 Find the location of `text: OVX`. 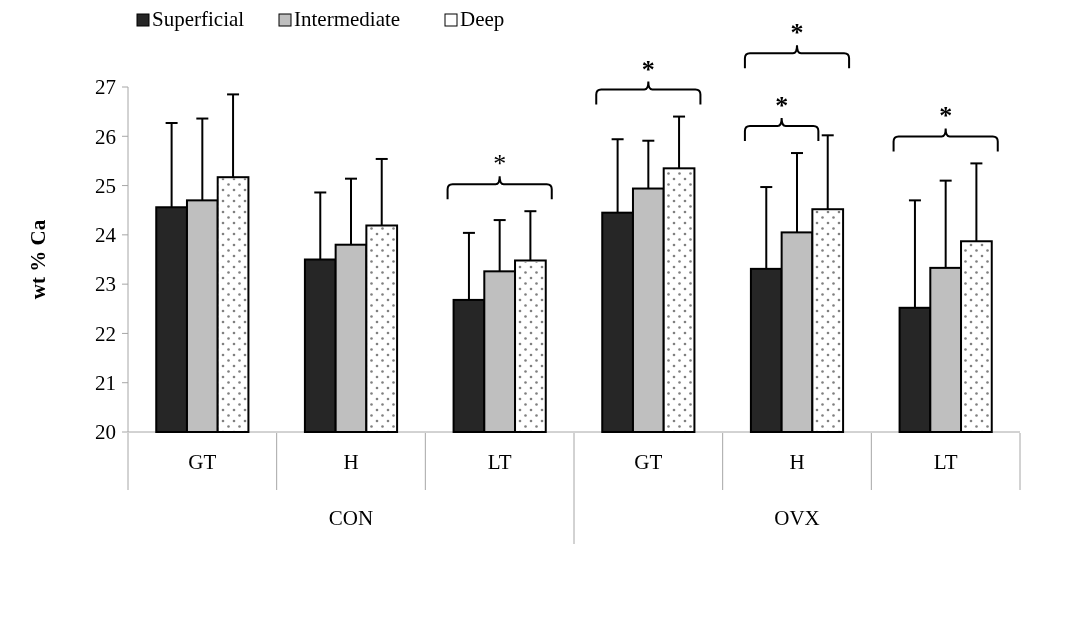

text: OVX is located at coordinates (797, 518).